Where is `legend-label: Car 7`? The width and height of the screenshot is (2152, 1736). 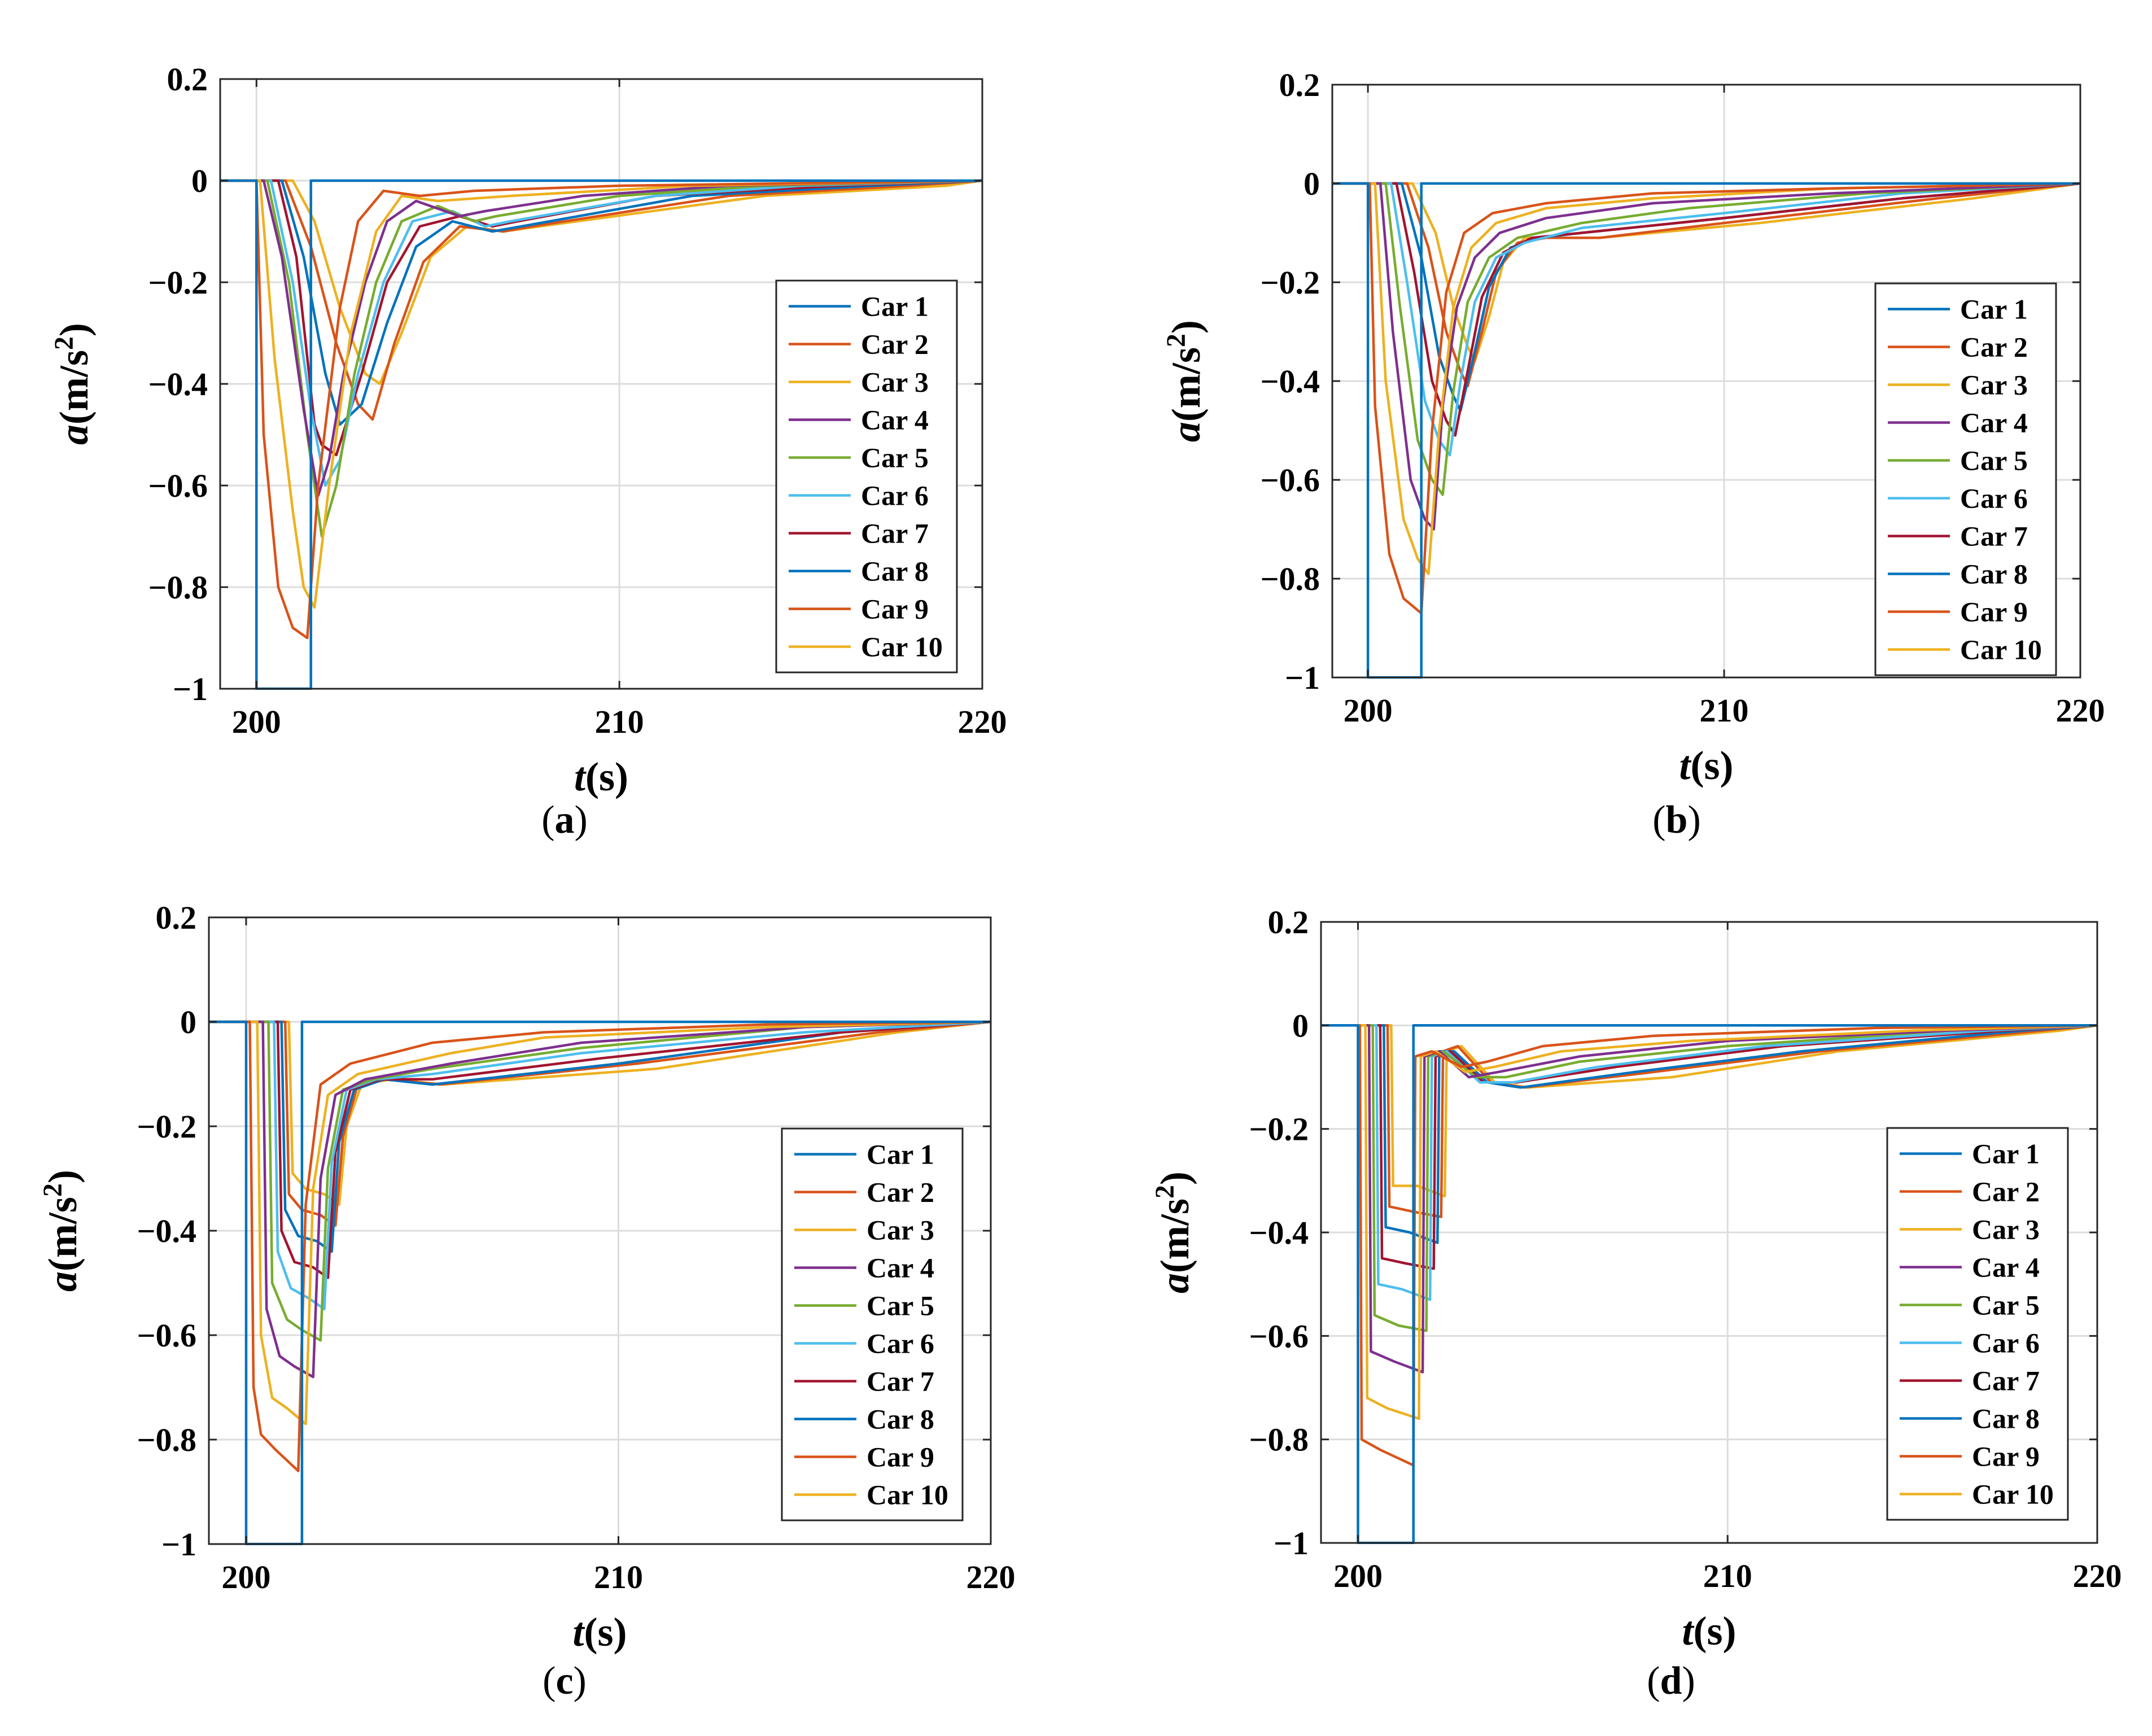
legend-label: Car 7 is located at coordinates (900, 1381).